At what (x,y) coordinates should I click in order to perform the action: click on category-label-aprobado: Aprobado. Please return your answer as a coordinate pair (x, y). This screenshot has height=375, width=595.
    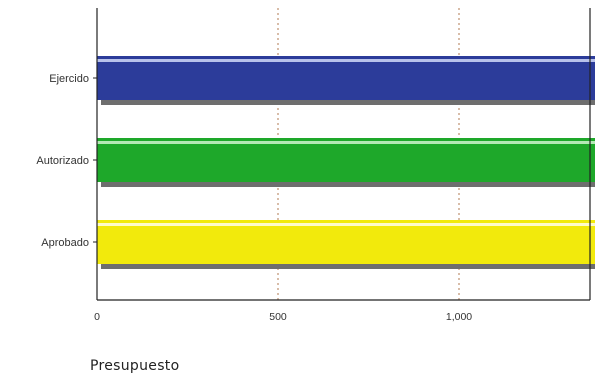
    Looking at the image, I should click on (65, 243).